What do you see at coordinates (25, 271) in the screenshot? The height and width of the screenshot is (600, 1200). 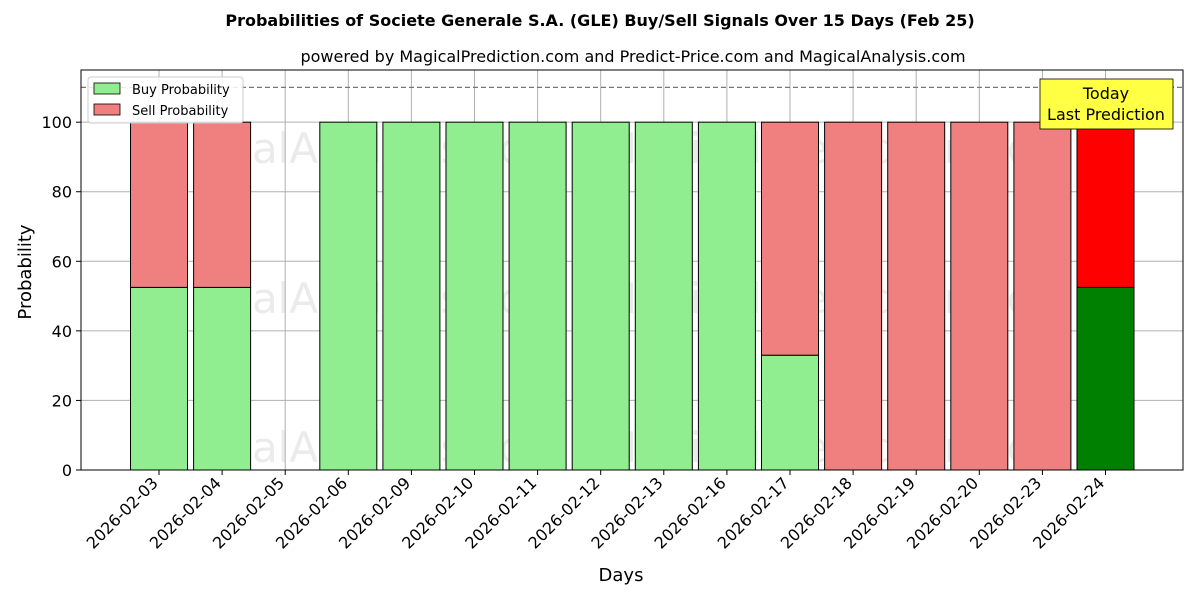 I see `y-axis-label: Probability` at bounding box center [25, 271].